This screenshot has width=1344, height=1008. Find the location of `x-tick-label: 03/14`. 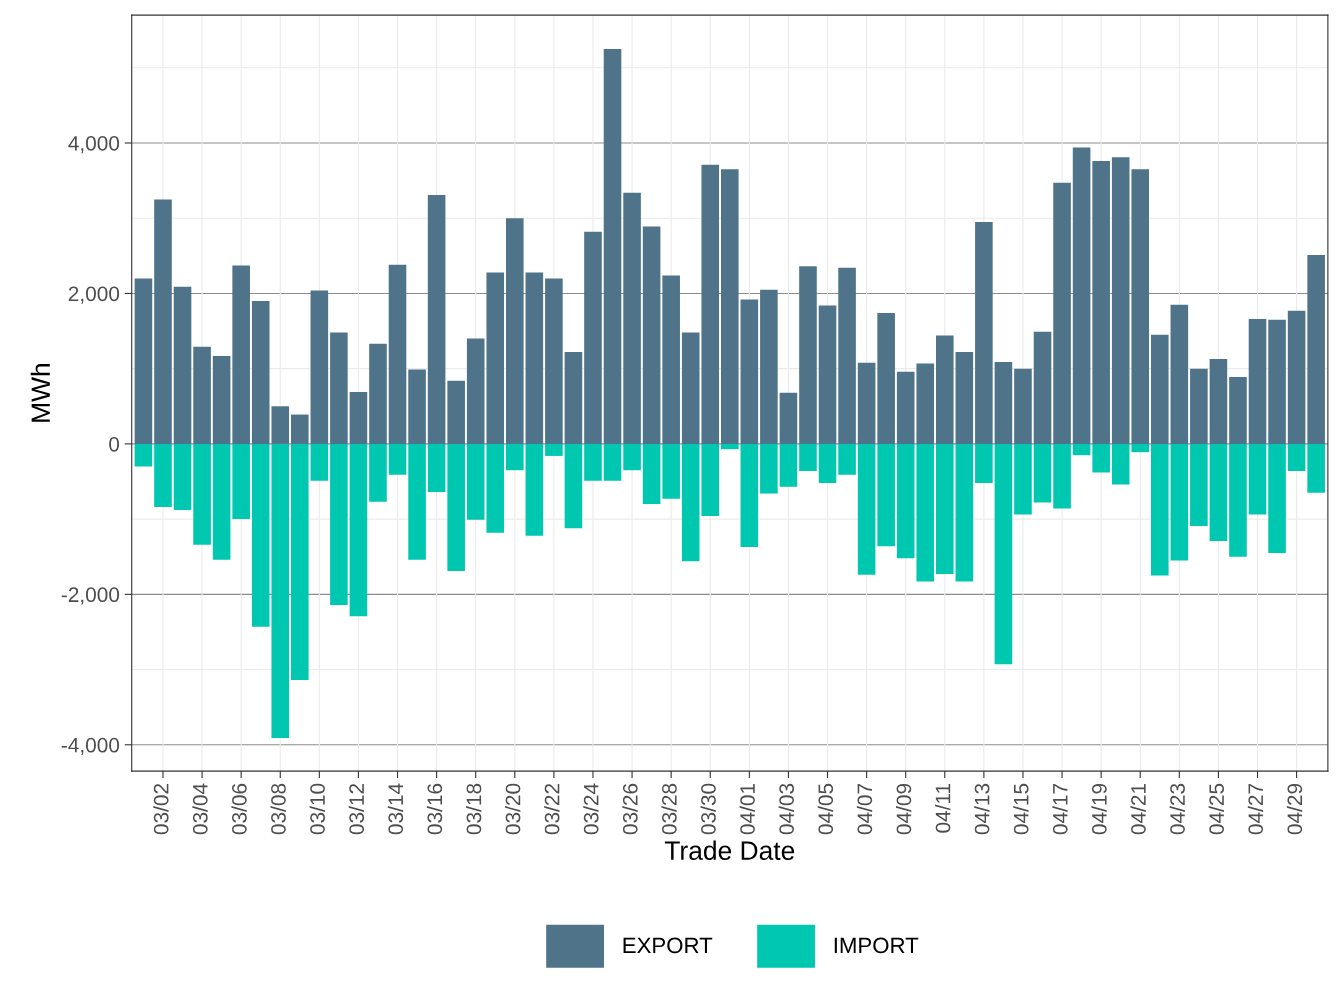

x-tick-label: 03/14 is located at coordinates (395, 809).